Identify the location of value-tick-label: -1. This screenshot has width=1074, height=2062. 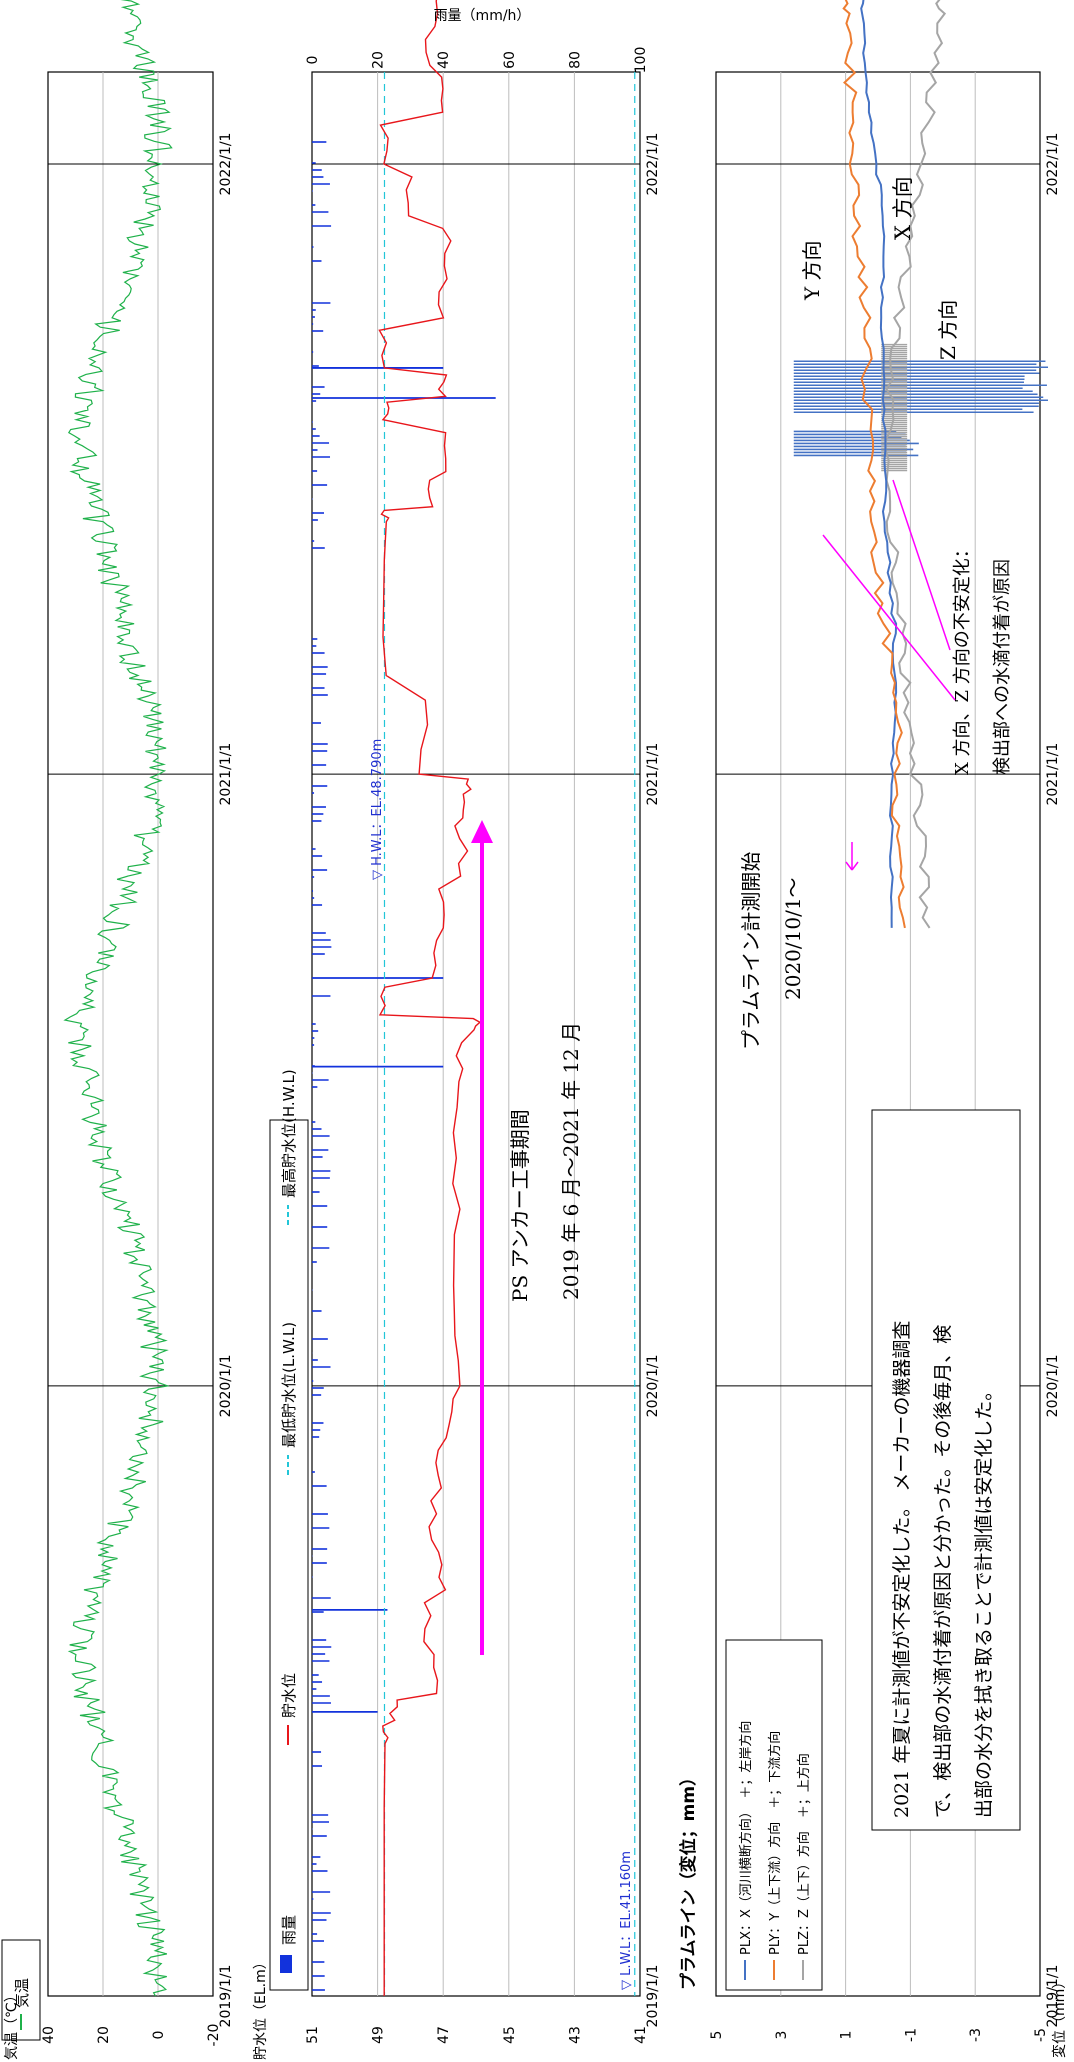
(911, 2035).